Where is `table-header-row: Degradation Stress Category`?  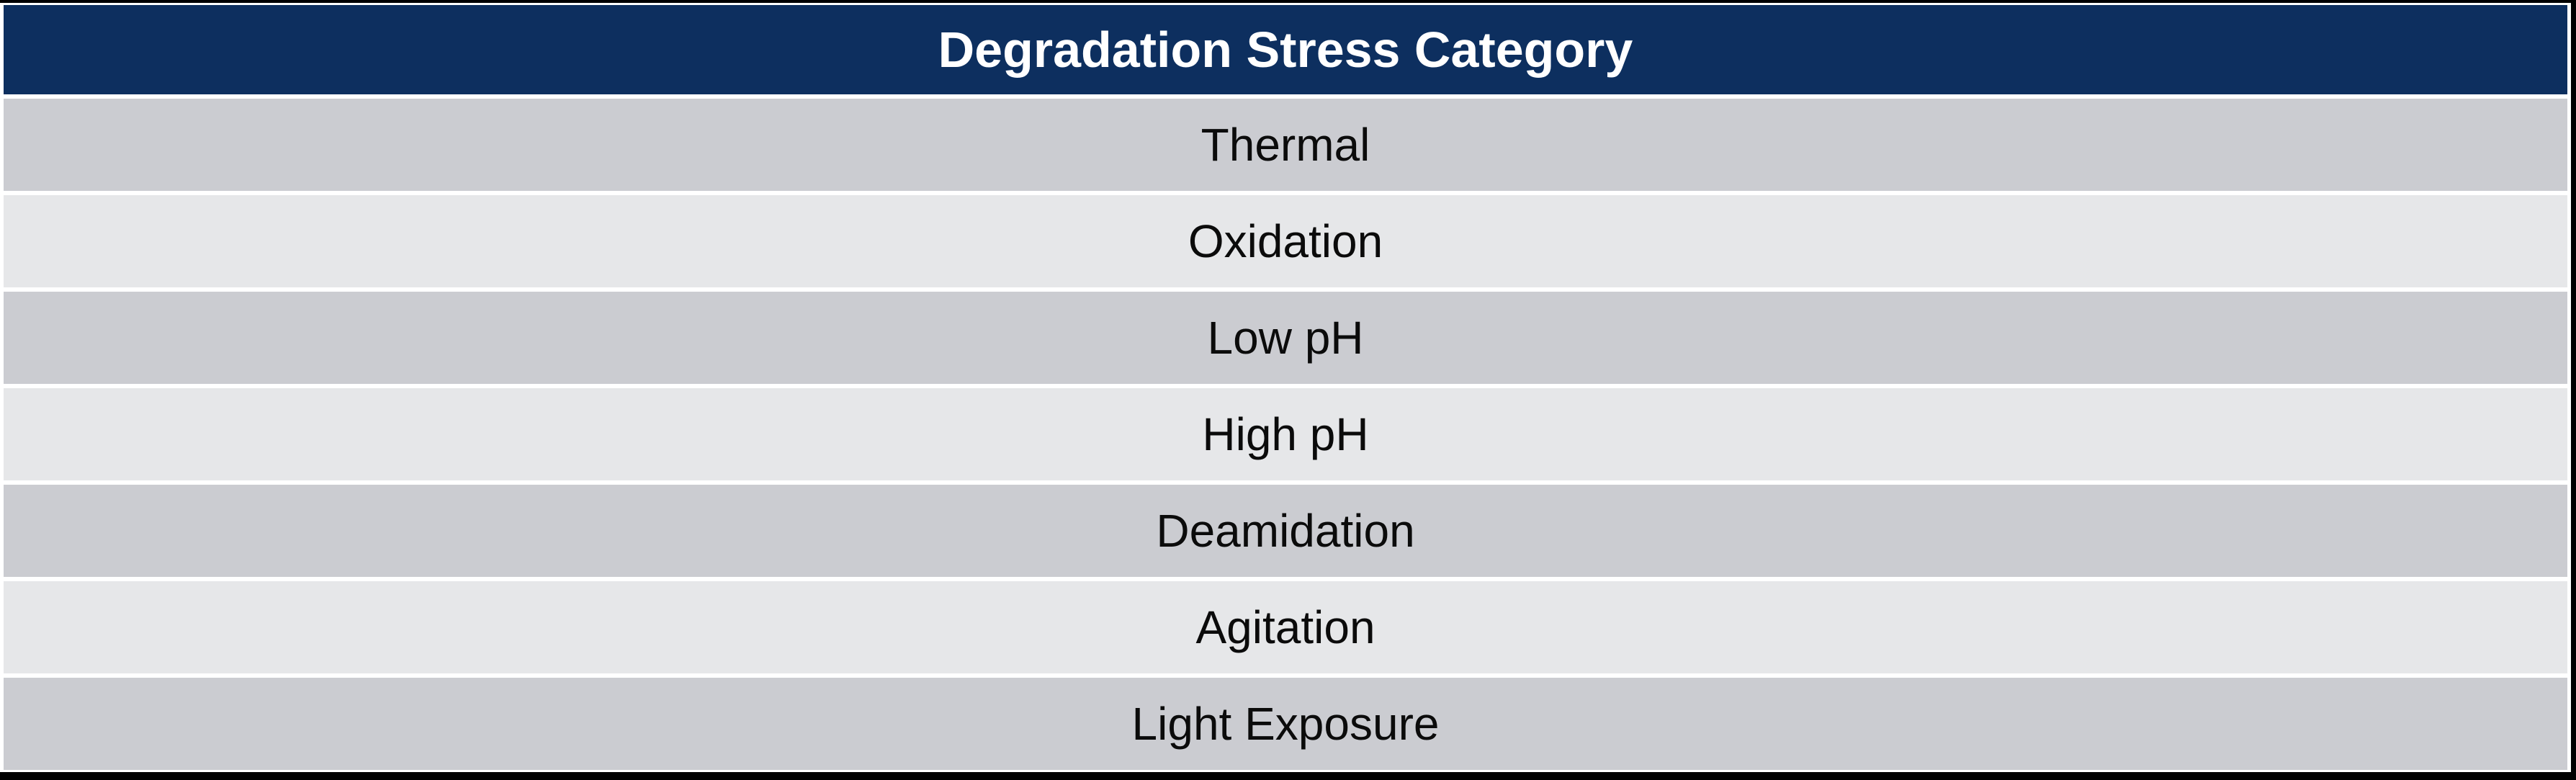
table-header-row: Degradation Stress Category is located at coordinates (1285, 49).